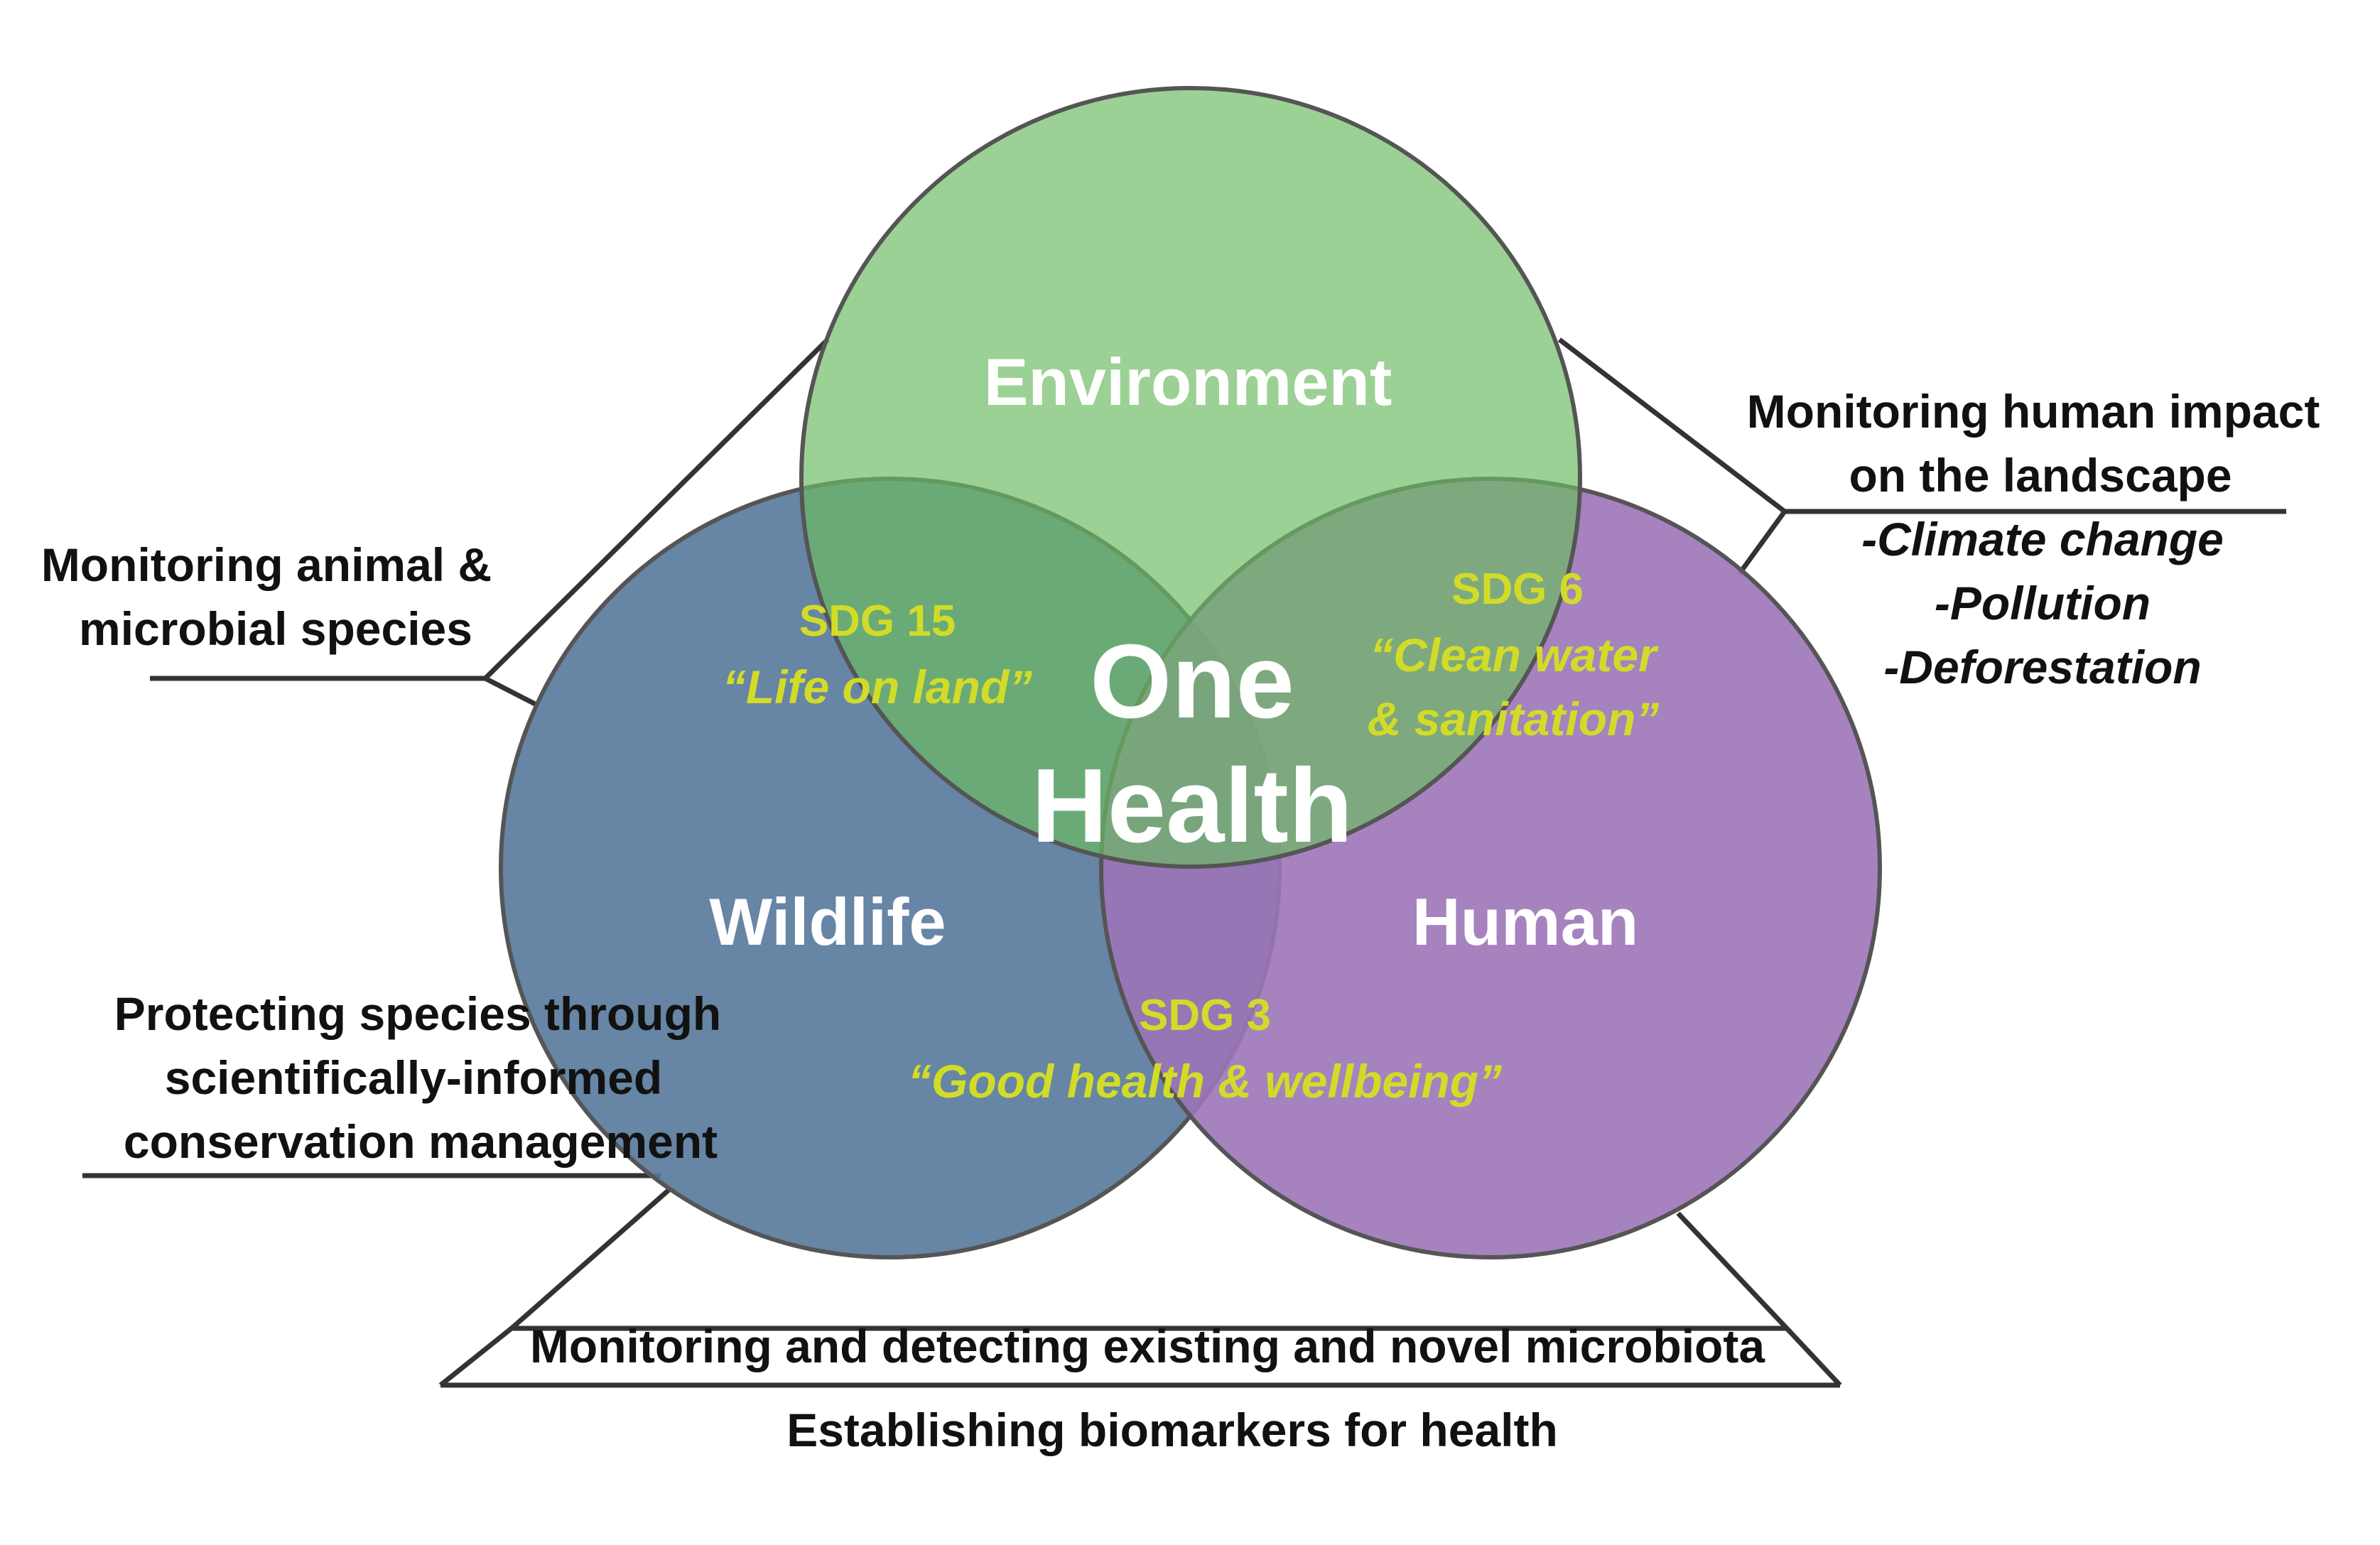  What do you see at coordinates (1205, 1015) in the screenshot?
I see `sdg3-title: SDG 3` at bounding box center [1205, 1015].